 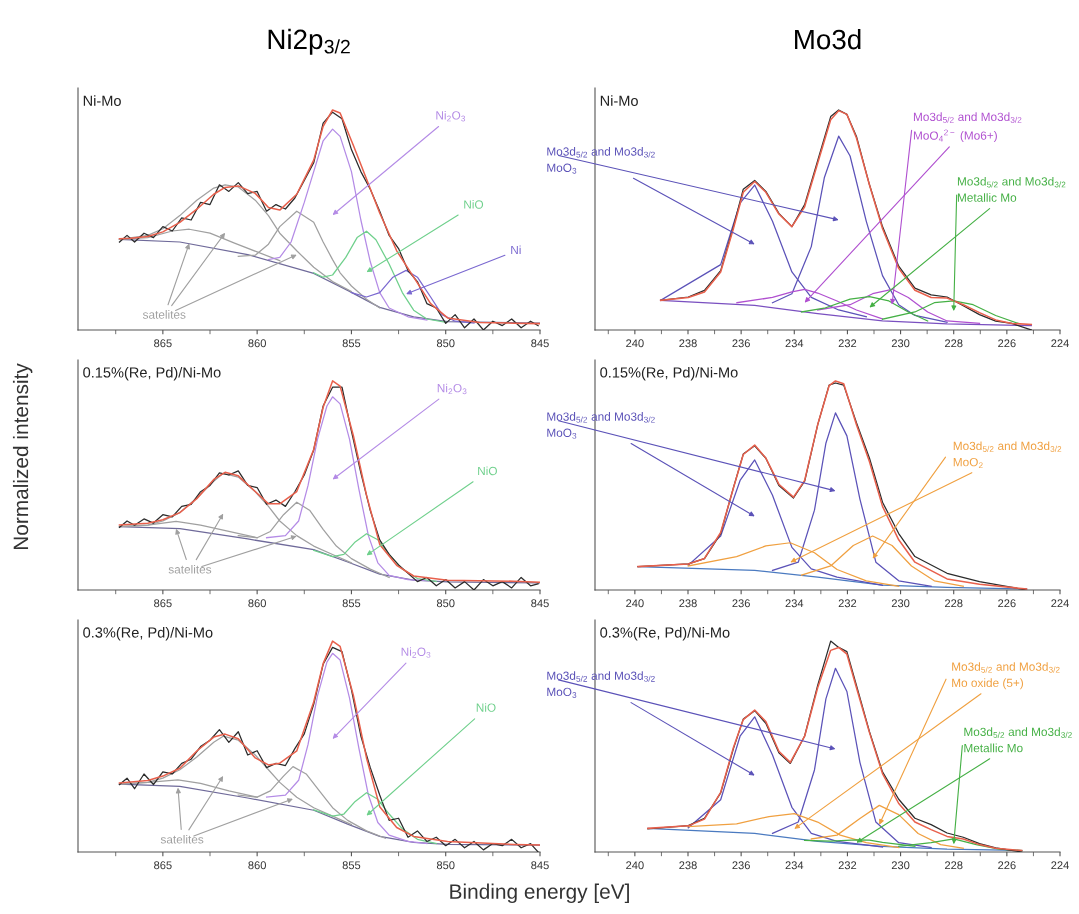 What do you see at coordinates (1006, 676) in the screenshot?
I see `text: Mo3d$_{5/2}$ and Mo3d$_{3/2}$ Mo oxide (5+)` at bounding box center [1006, 676].